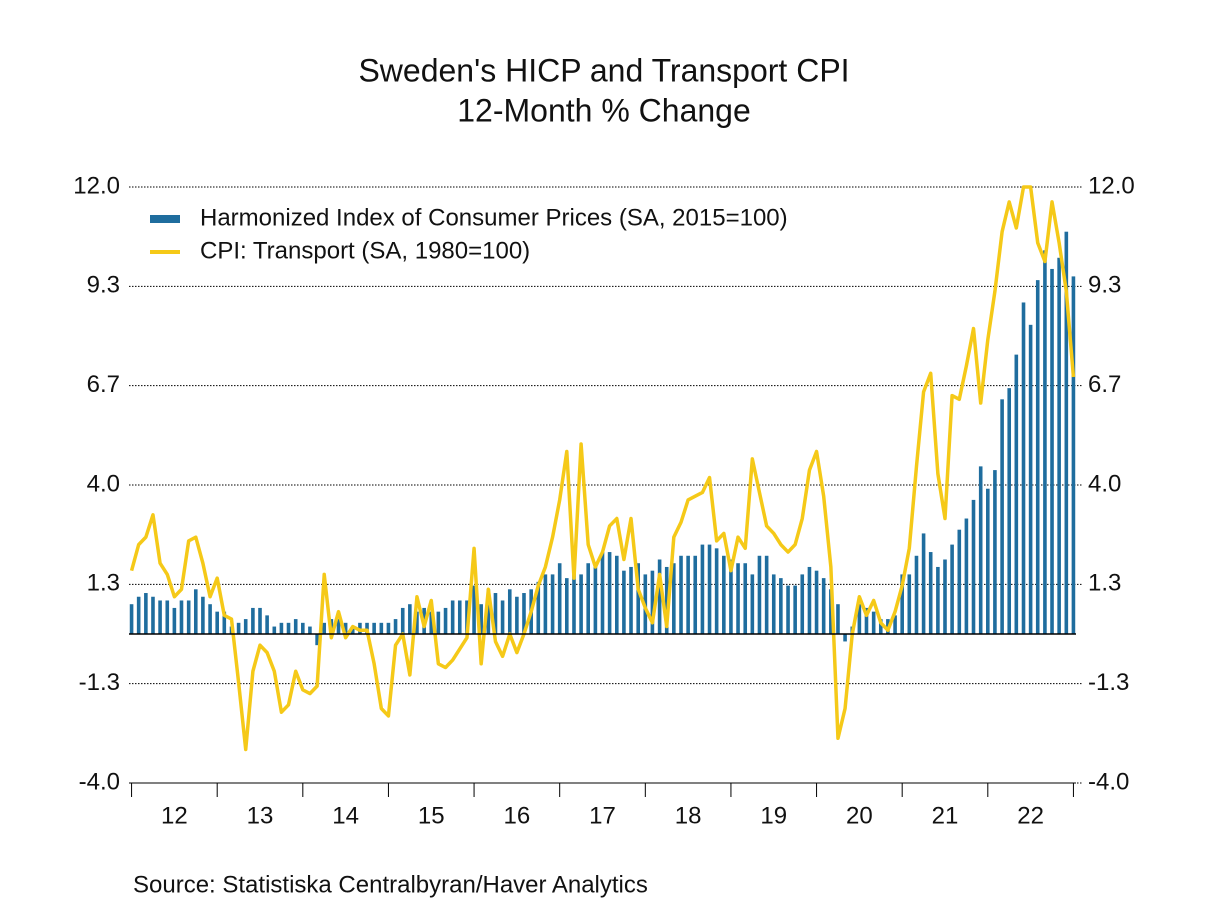 This screenshot has width=1208, height=906. Describe the element at coordinates (517, 815) in the screenshot. I see `x-tick-label: 16` at that location.